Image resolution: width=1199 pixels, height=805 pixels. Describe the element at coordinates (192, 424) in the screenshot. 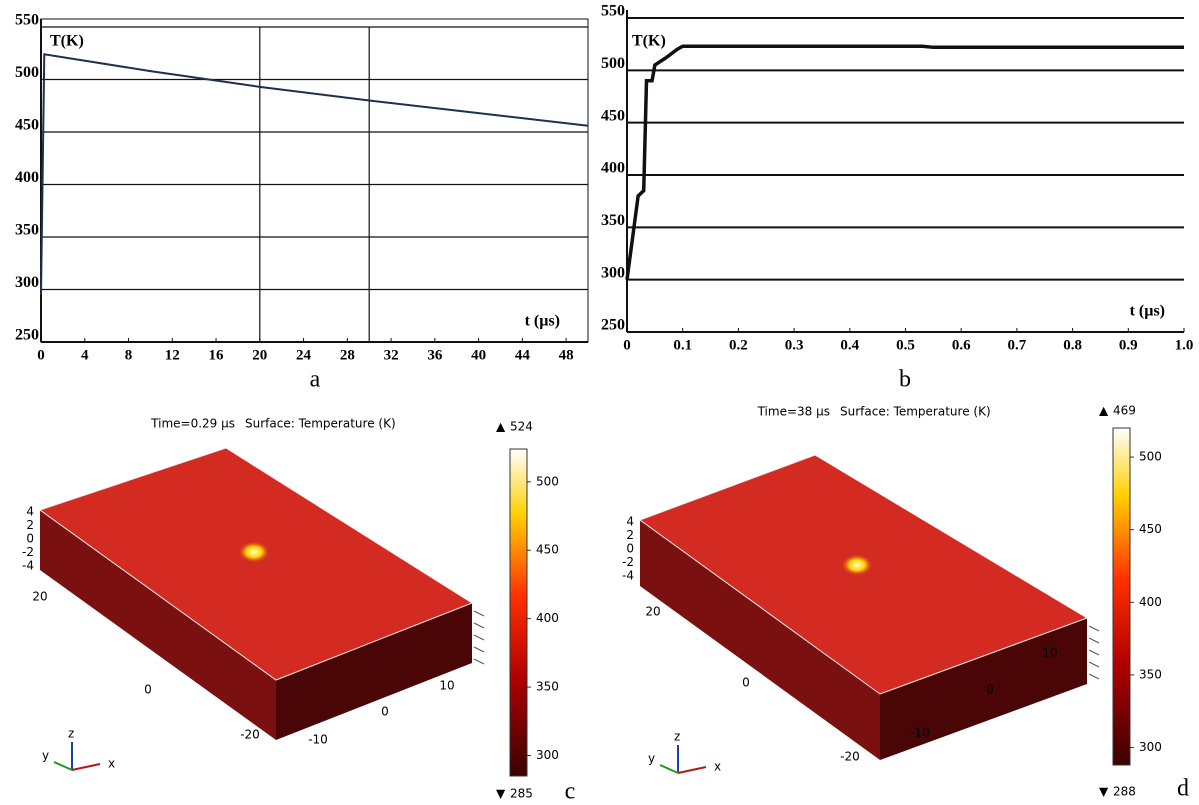

I see `plot-title: Time=0.29 µs` at that location.